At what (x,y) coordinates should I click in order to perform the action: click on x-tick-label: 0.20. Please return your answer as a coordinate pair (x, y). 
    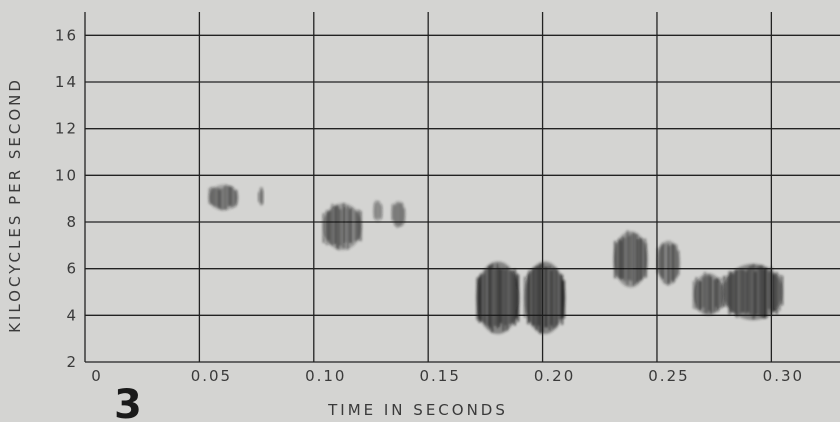
    Looking at the image, I should click on (554, 376).